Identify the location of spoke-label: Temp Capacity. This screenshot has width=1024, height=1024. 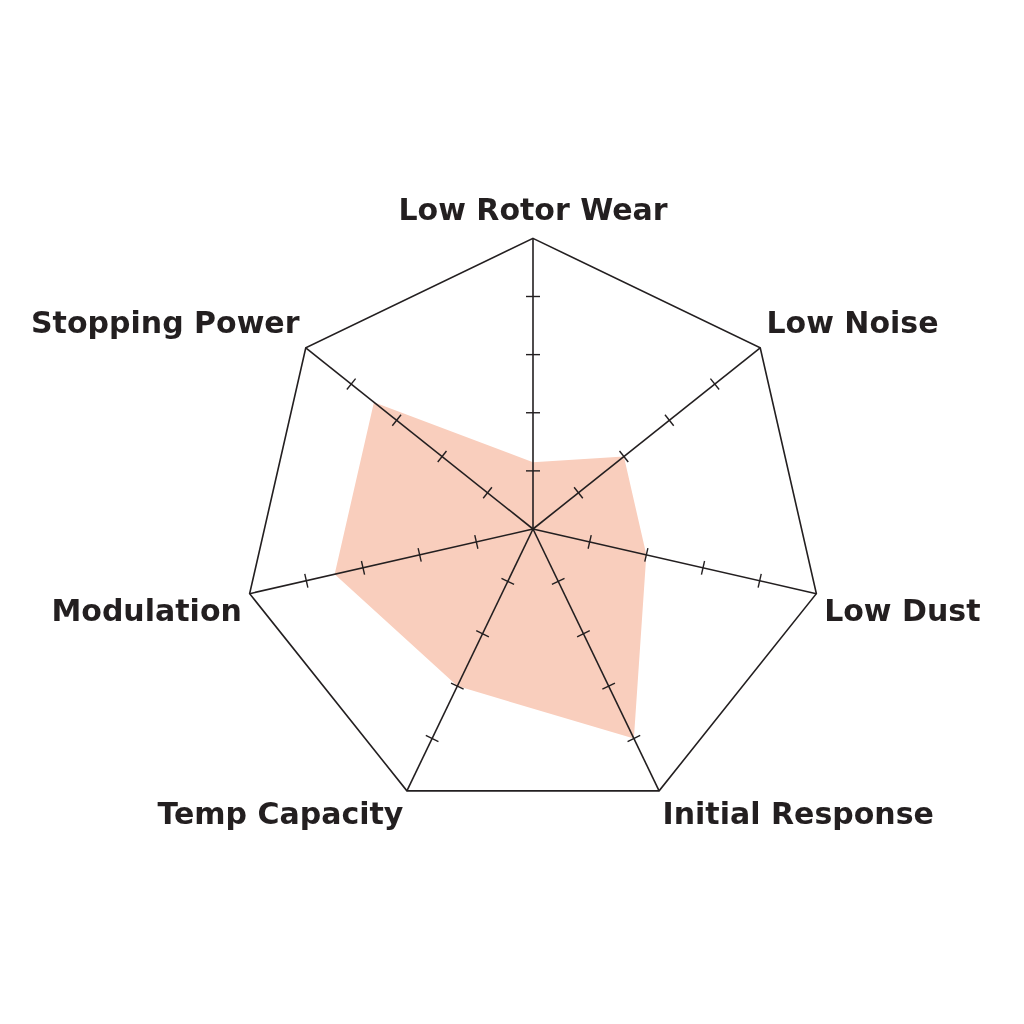
(280, 813).